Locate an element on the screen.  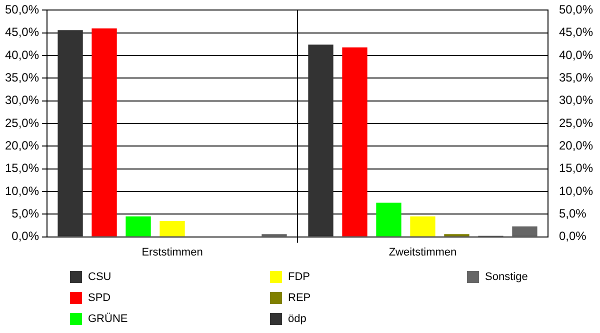
y-tick-label: 35,0% is located at coordinates (22, 77).